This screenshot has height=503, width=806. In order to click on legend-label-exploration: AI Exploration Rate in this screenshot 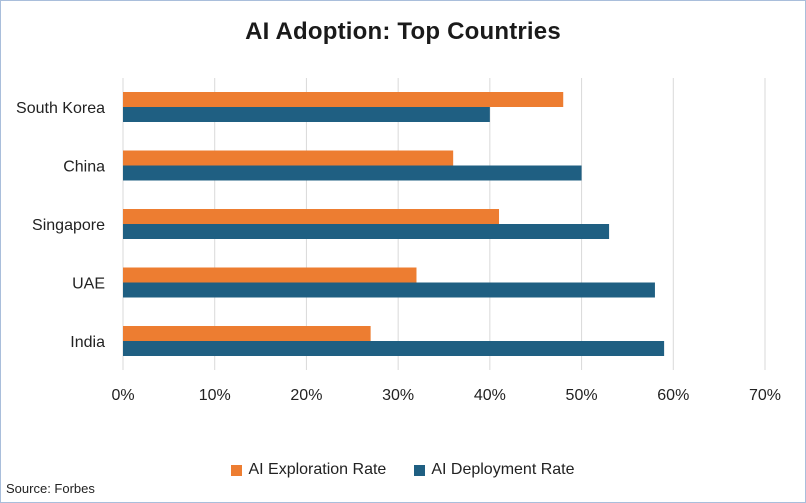, I will do `click(317, 469)`.